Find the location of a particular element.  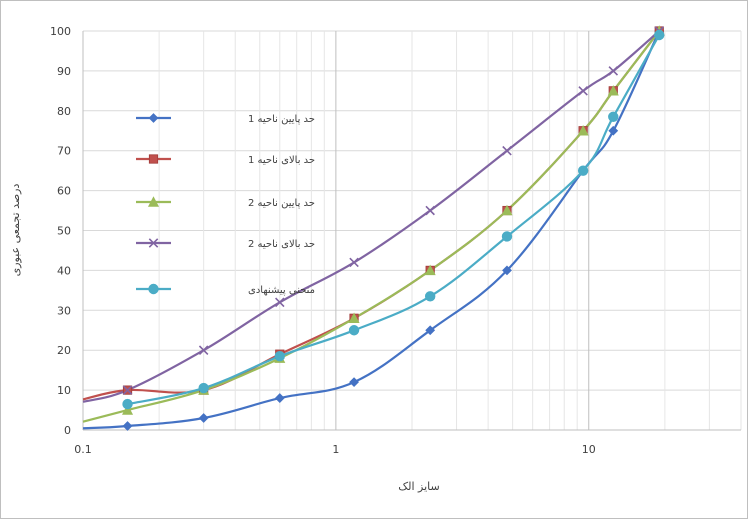

y-tick-label: 10 is located at coordinates (64, 390).